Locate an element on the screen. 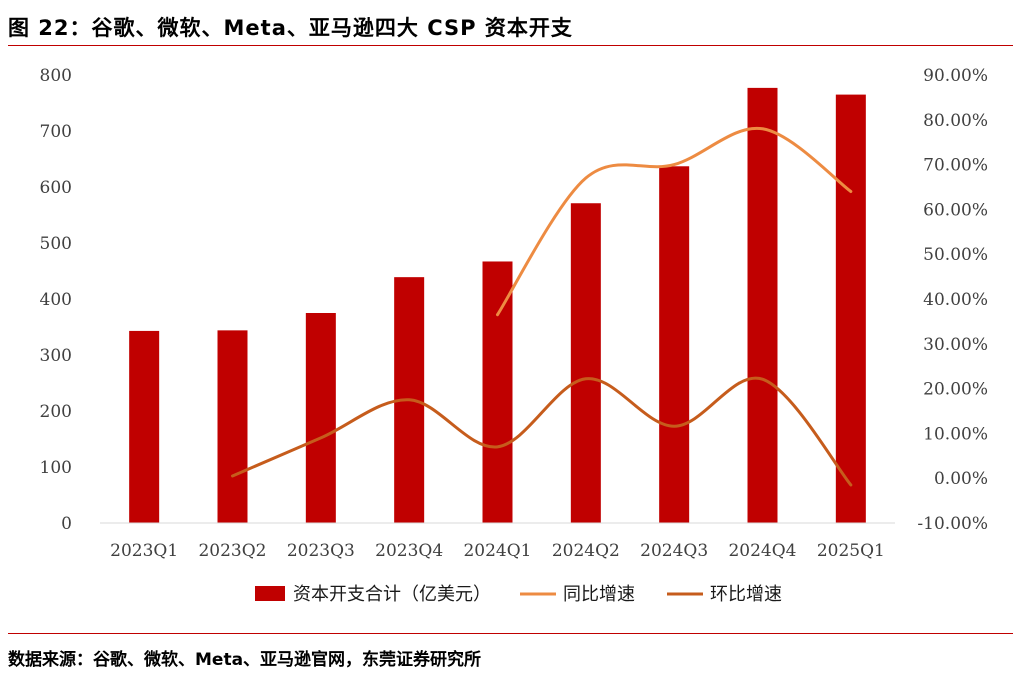  left-tick-label: 400 is located at coordinates (56, 300).